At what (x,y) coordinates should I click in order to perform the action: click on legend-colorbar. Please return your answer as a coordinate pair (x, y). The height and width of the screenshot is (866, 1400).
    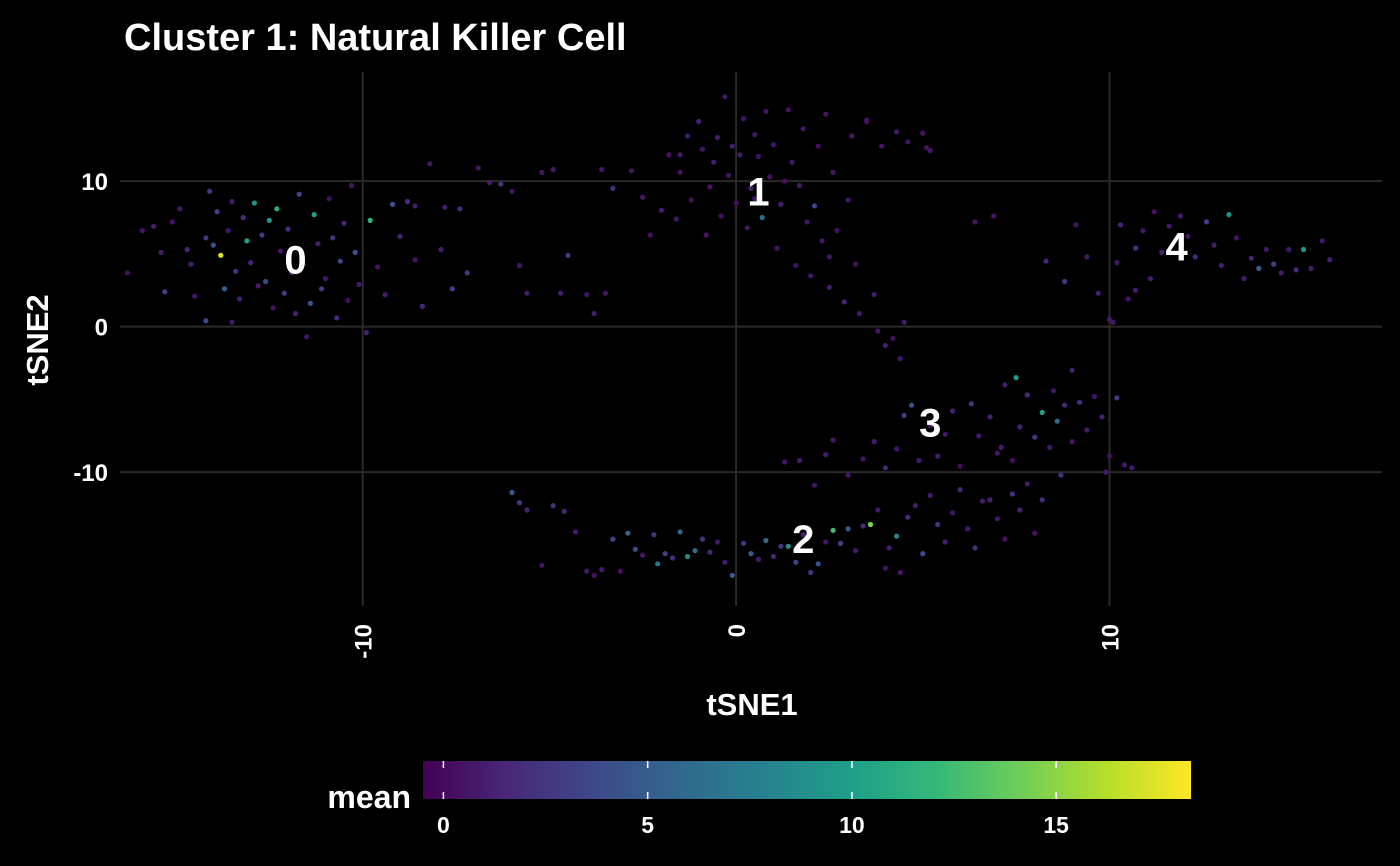
    Looking at the image, I should click on (807, 780).